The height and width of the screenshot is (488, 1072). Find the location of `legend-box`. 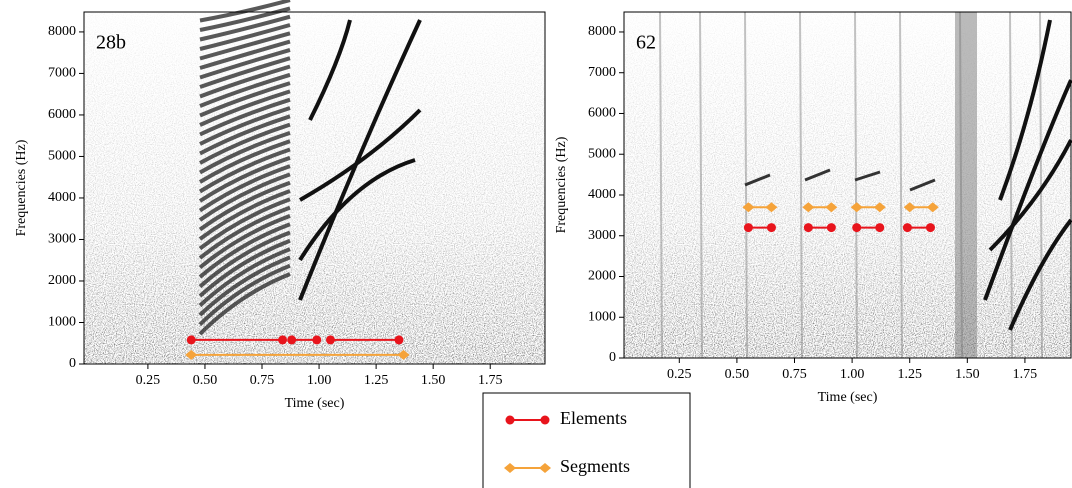

legend-box is located at coordinates (586, 440).